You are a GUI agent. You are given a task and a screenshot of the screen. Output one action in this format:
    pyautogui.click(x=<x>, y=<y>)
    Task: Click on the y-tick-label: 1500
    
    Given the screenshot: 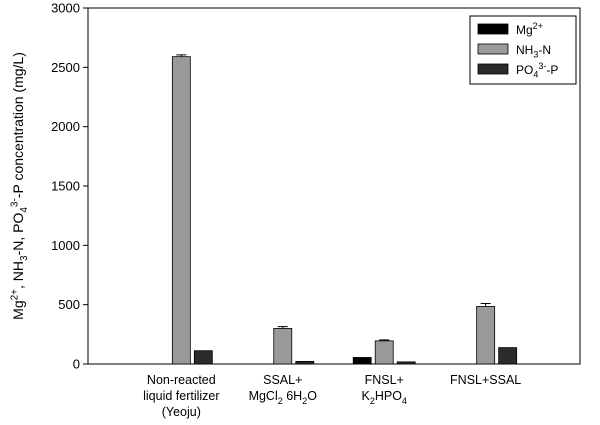 What is the action you would take?
    pyautogui.click(x=65, y=186)
    